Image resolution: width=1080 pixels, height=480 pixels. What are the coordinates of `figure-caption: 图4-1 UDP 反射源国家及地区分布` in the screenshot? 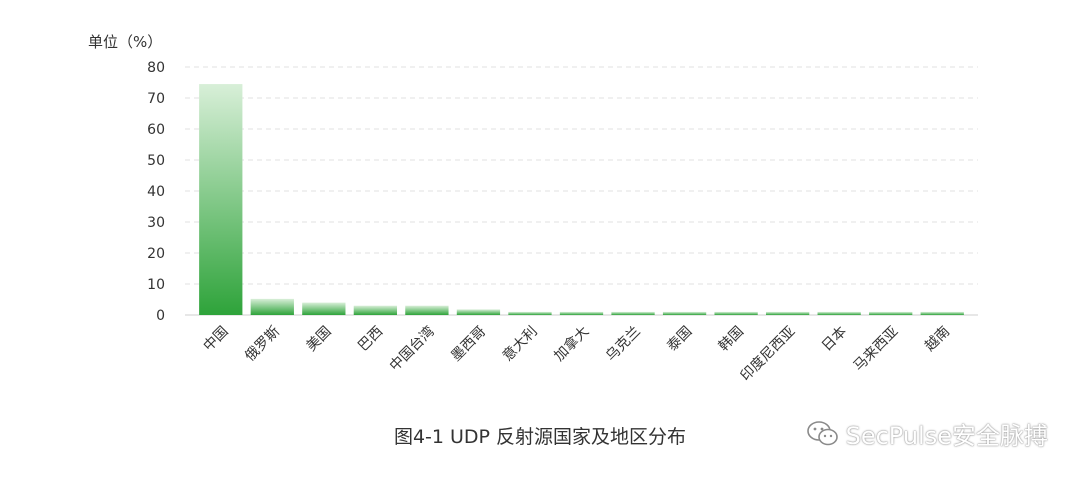 It's located at (540, 437).